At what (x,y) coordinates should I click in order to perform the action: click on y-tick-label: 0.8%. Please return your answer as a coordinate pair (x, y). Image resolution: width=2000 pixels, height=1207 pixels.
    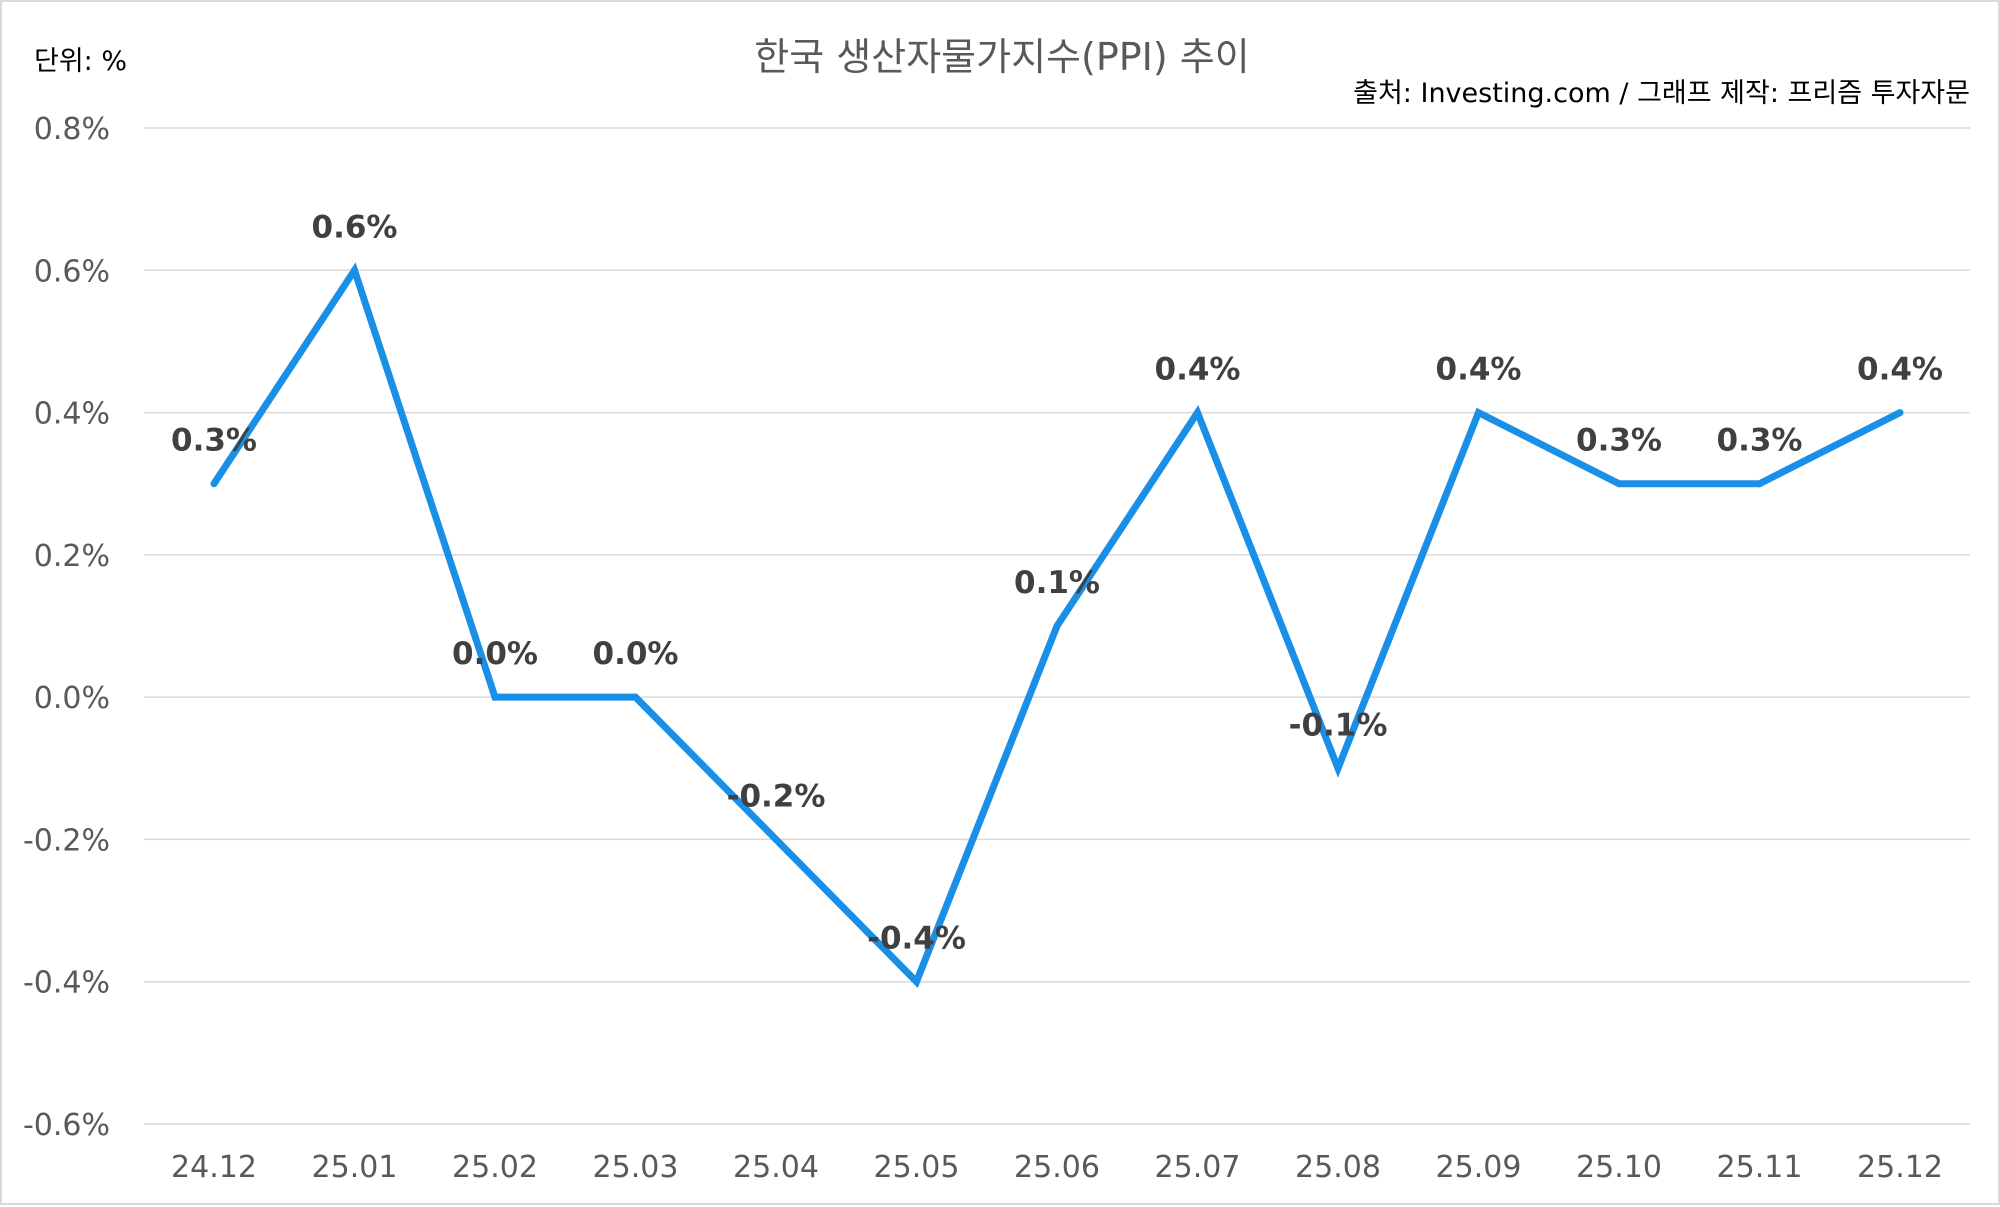
    Looking at the image, I should click on (72, 129).